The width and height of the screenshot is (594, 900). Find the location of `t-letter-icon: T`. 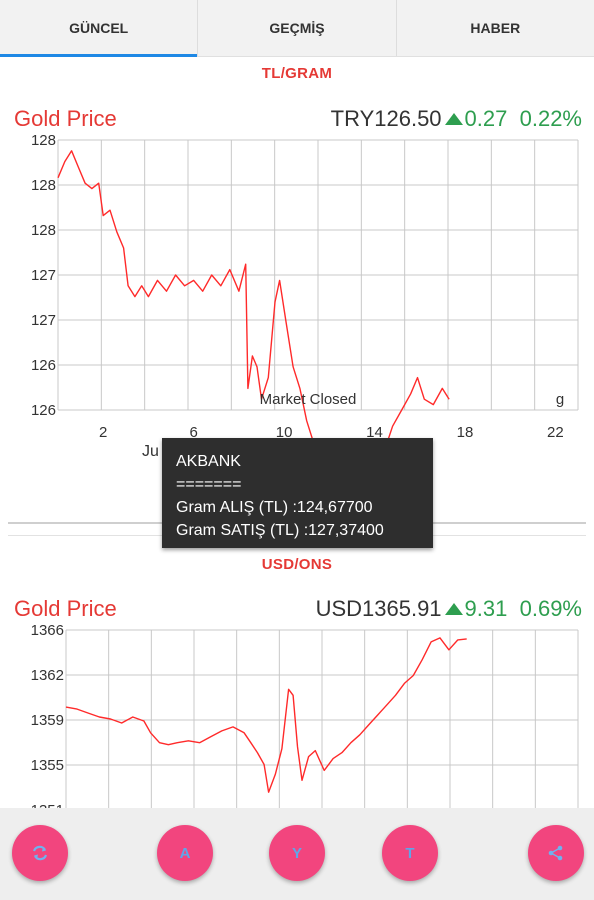

t-letter-icon: T is located at coordinates (410, 853).